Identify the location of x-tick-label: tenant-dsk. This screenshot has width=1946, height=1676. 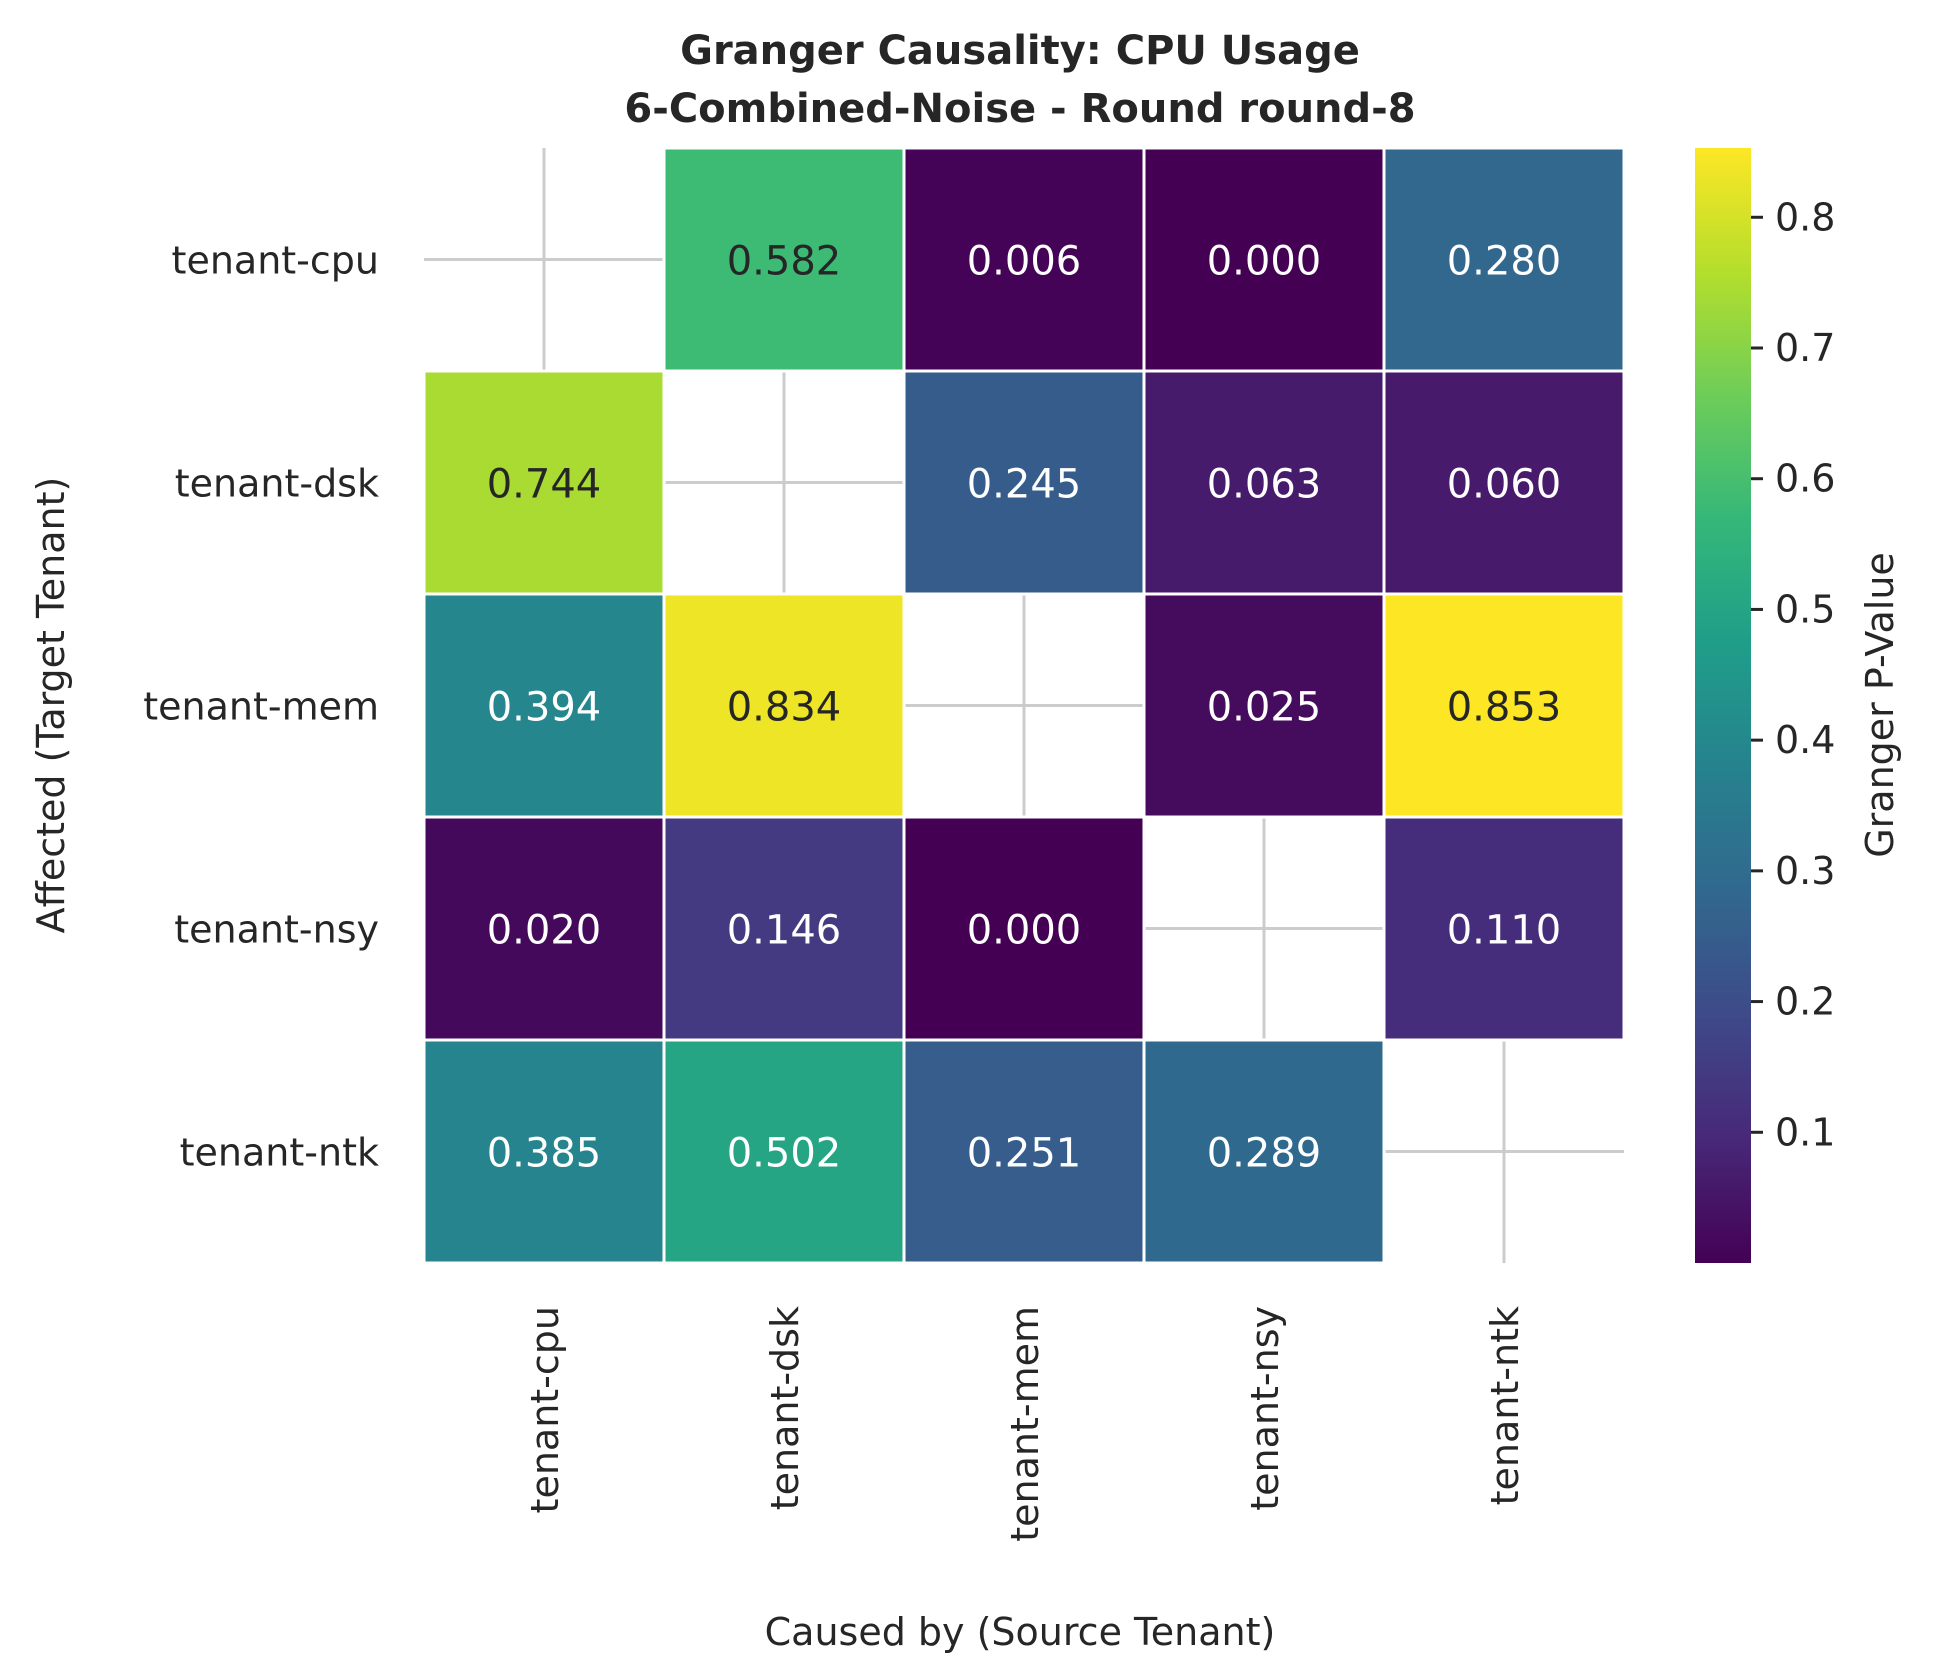
(785, 1408).